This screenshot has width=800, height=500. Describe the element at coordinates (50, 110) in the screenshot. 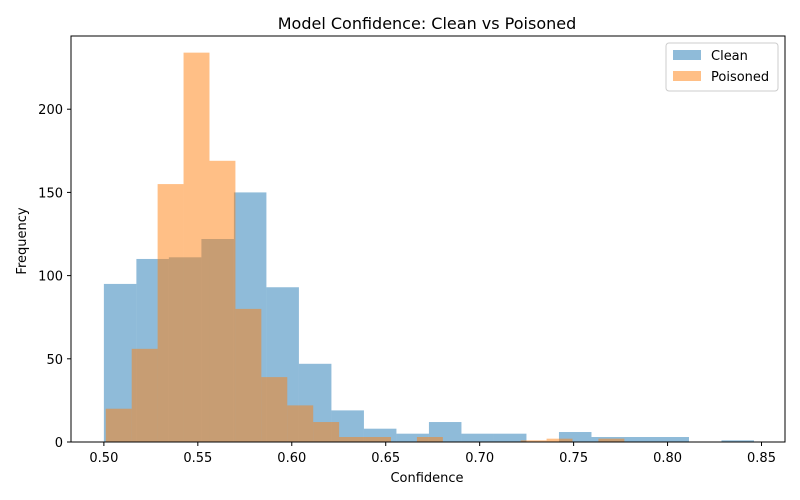

I see `y-tick-label: 200` at that location.